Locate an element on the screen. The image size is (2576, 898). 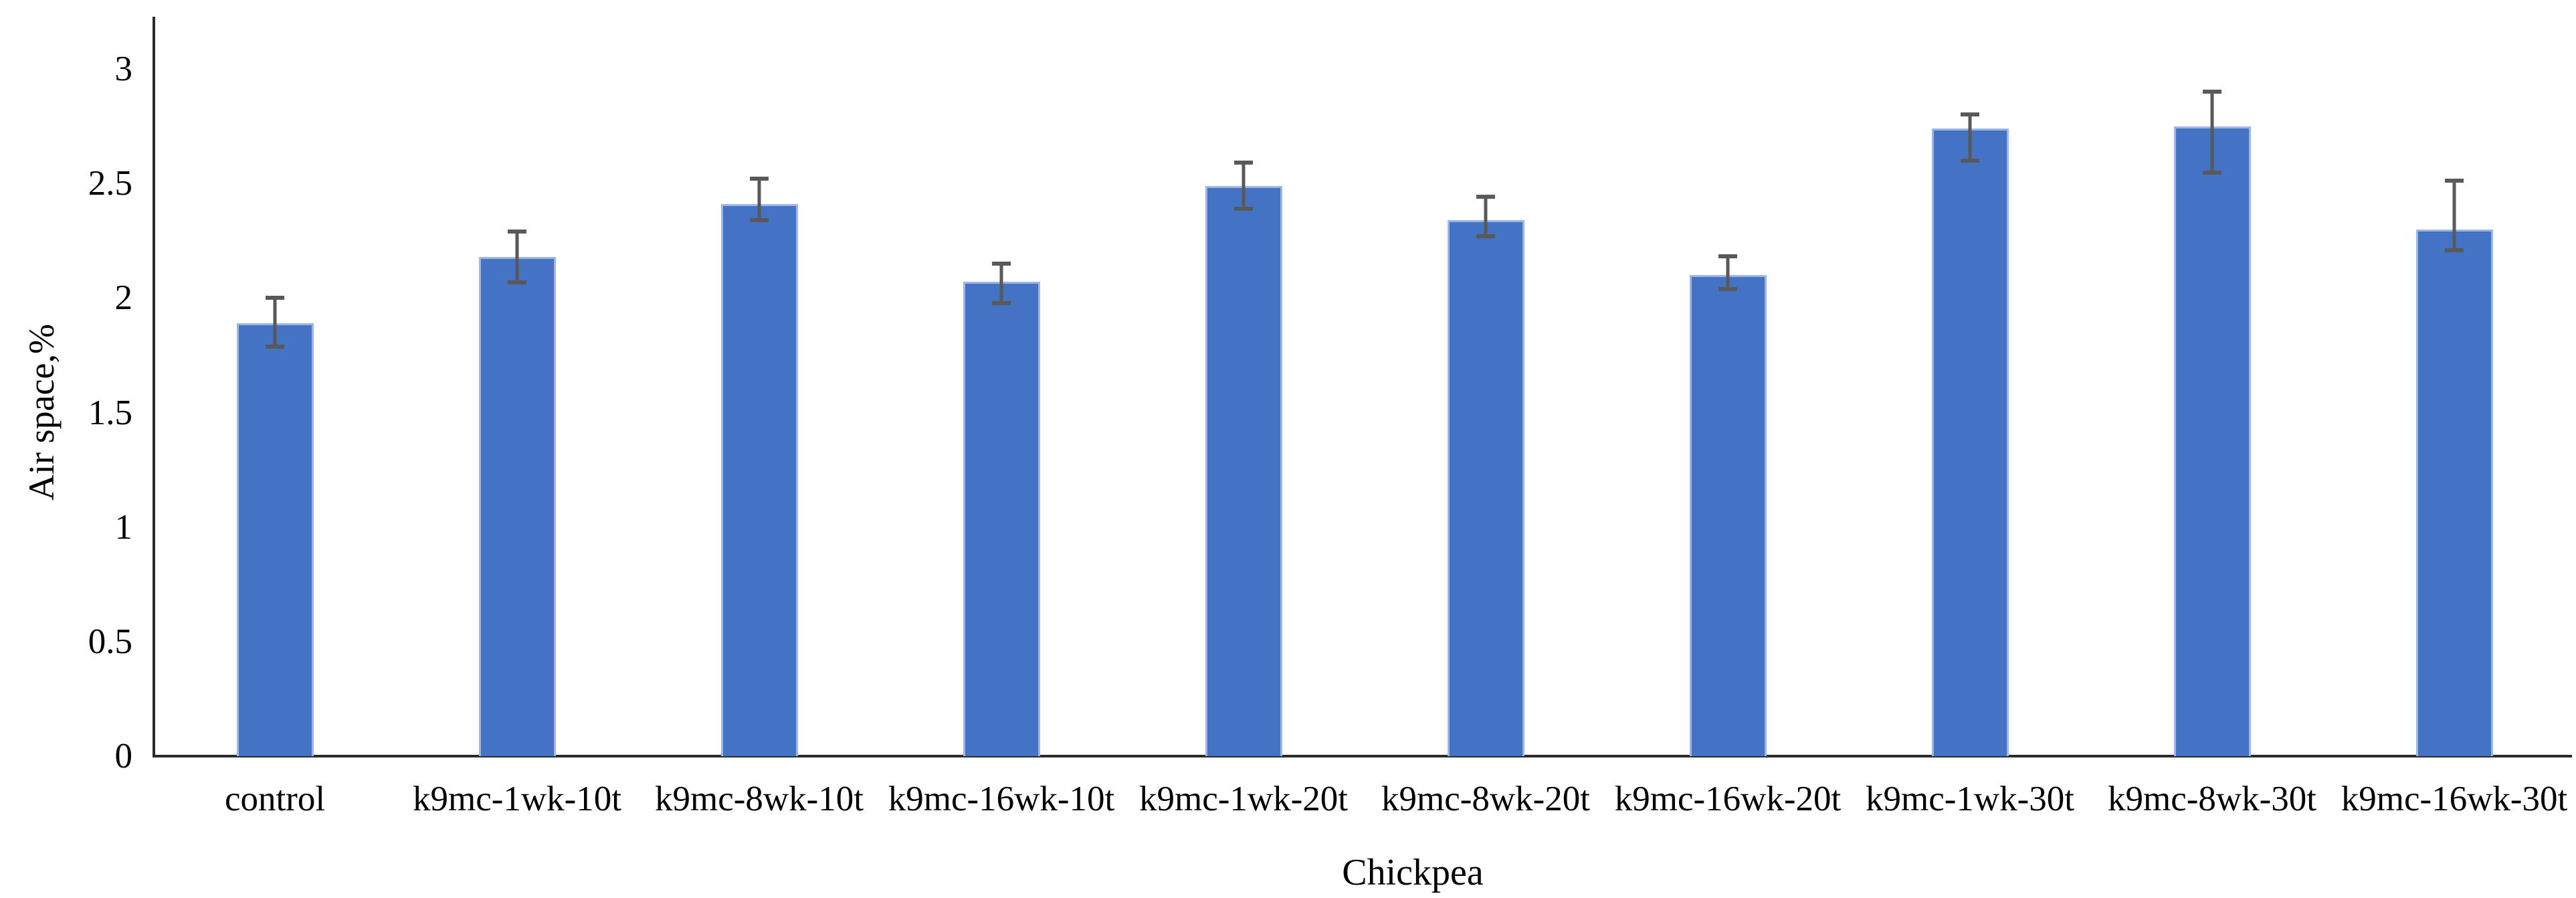
y-axis-title-text: Air space,% is located at coordinates (41, 413).